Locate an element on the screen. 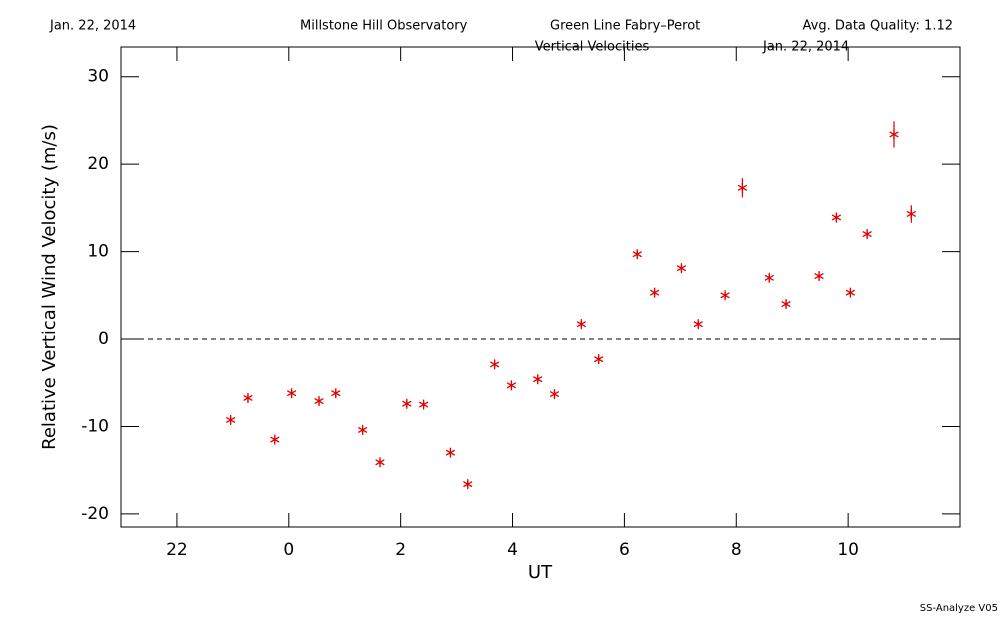 The height and width of the screenshot is (625, 1000). x-tick-label: 22 is located at coordinates (177, 550).